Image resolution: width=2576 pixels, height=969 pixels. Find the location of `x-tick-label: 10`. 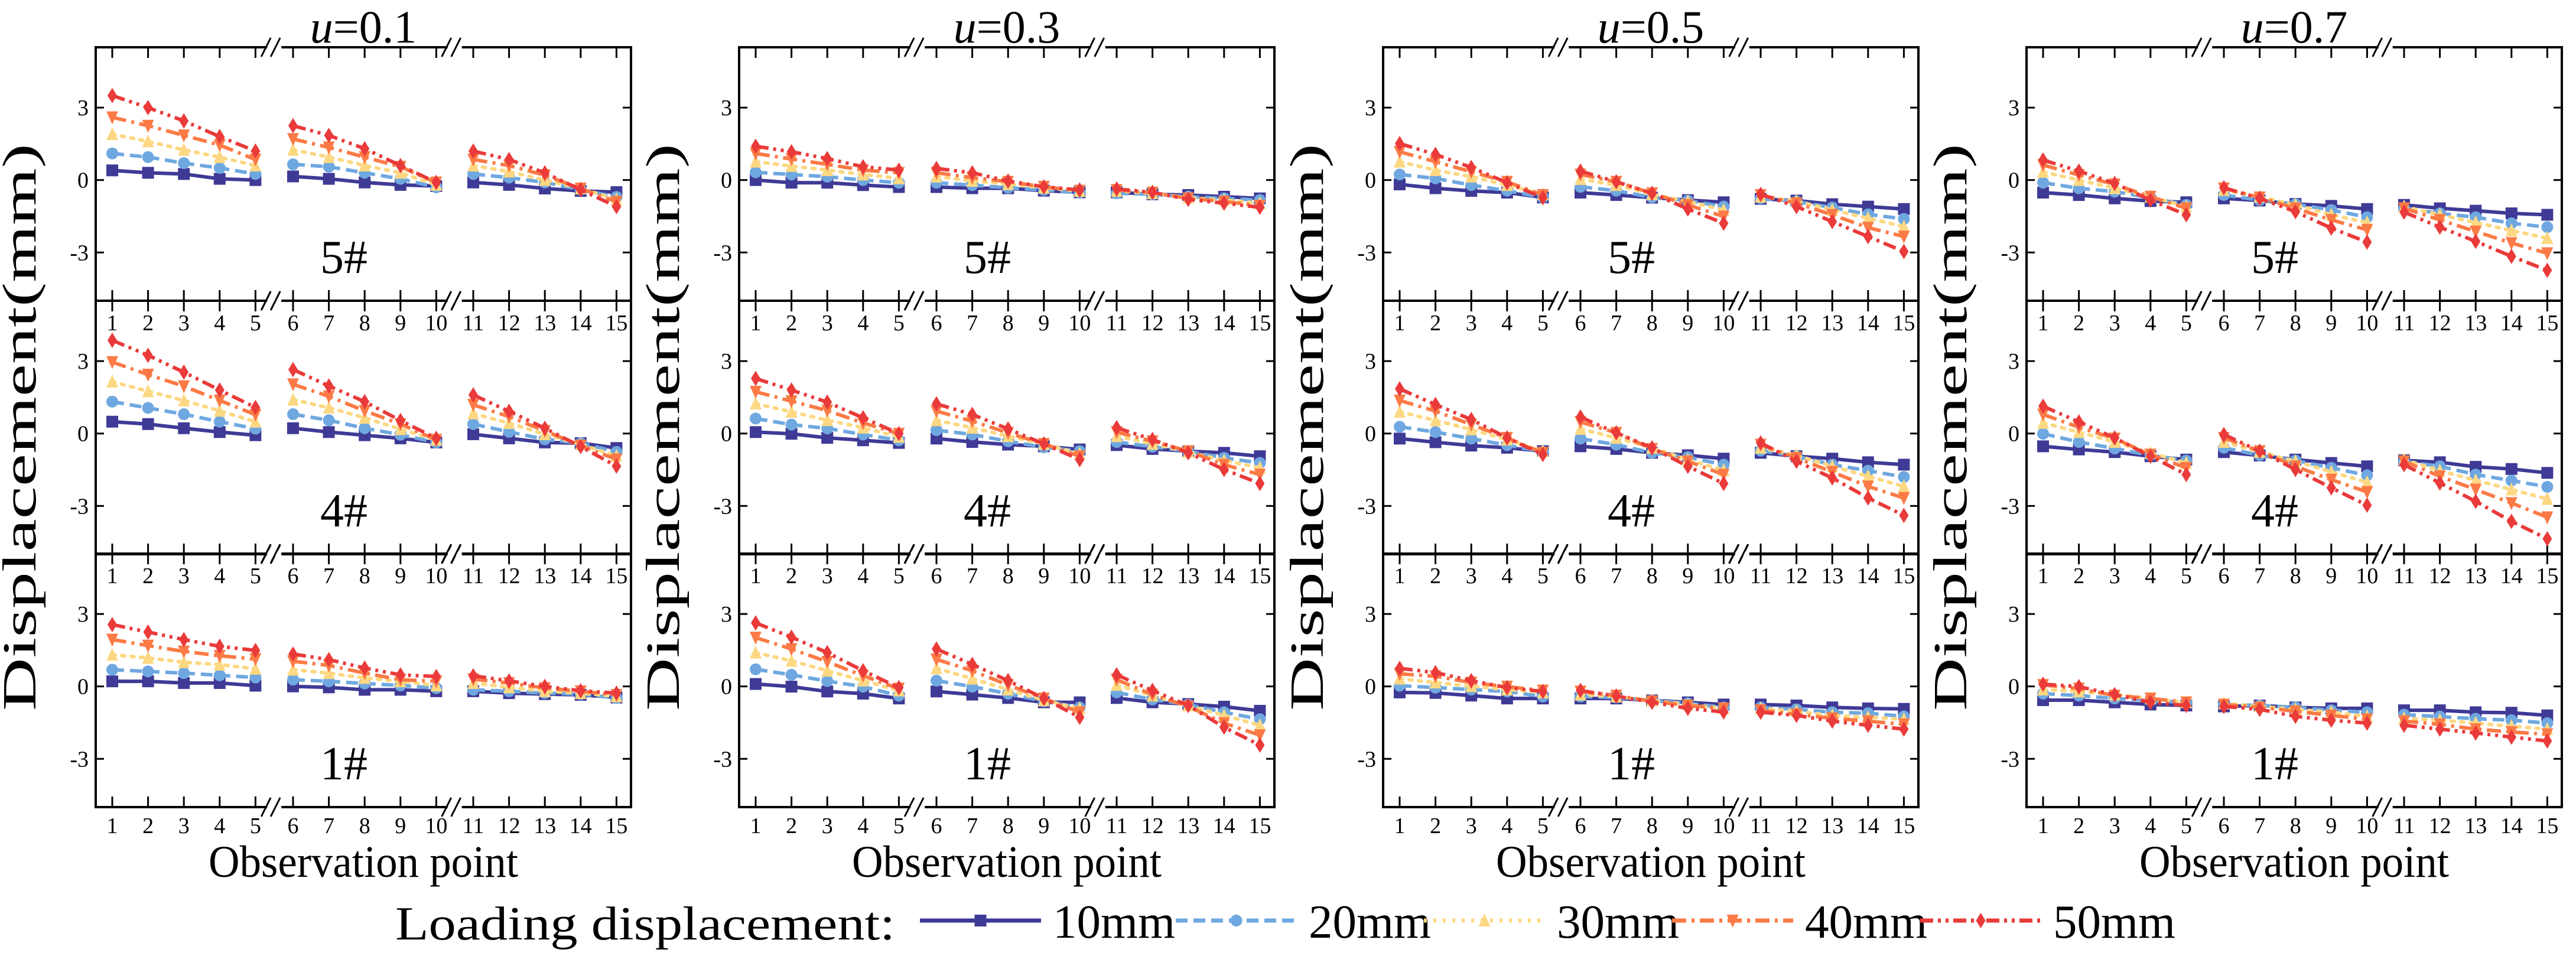

x-tick-label: 10 is located at coordinates (1079, 323).